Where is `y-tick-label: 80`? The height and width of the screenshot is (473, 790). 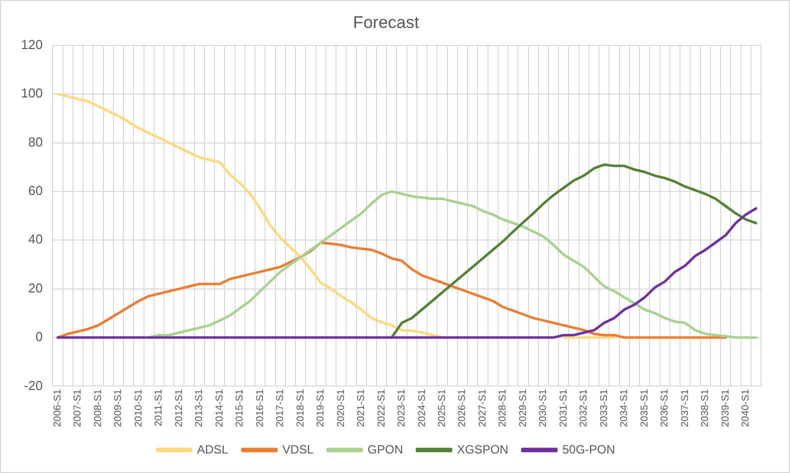
y-tick-label: 80 is located at coordinates (35, 142).